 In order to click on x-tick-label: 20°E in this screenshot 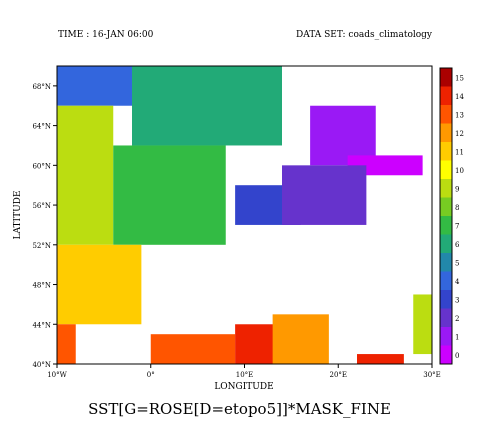, I will do `click(338, 375)`.